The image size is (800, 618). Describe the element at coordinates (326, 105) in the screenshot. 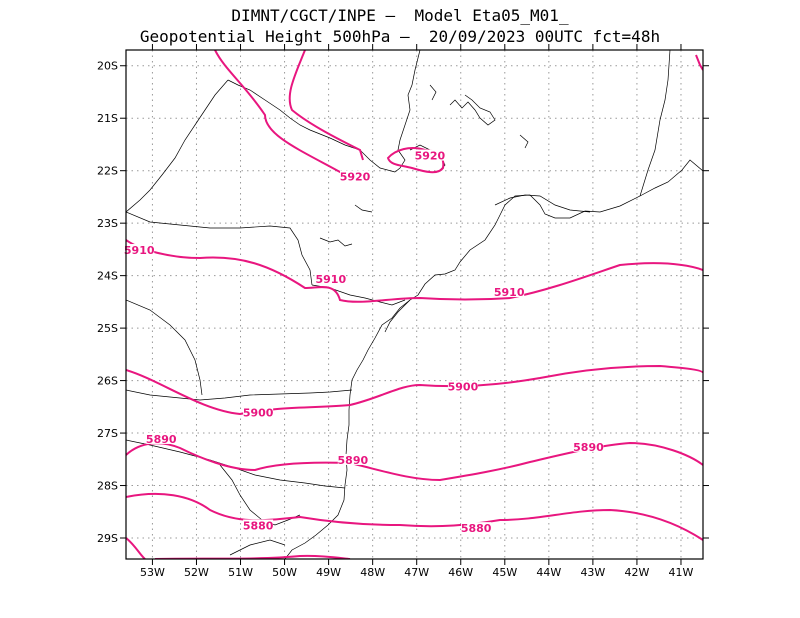

I see `contour-5920-north` at that location.